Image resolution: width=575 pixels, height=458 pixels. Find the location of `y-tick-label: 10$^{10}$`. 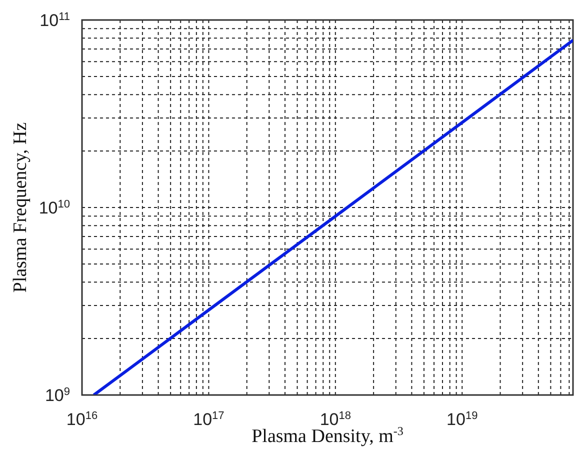

y-tick-label: 10$^{10}$ is located at coordinates (54, 208).